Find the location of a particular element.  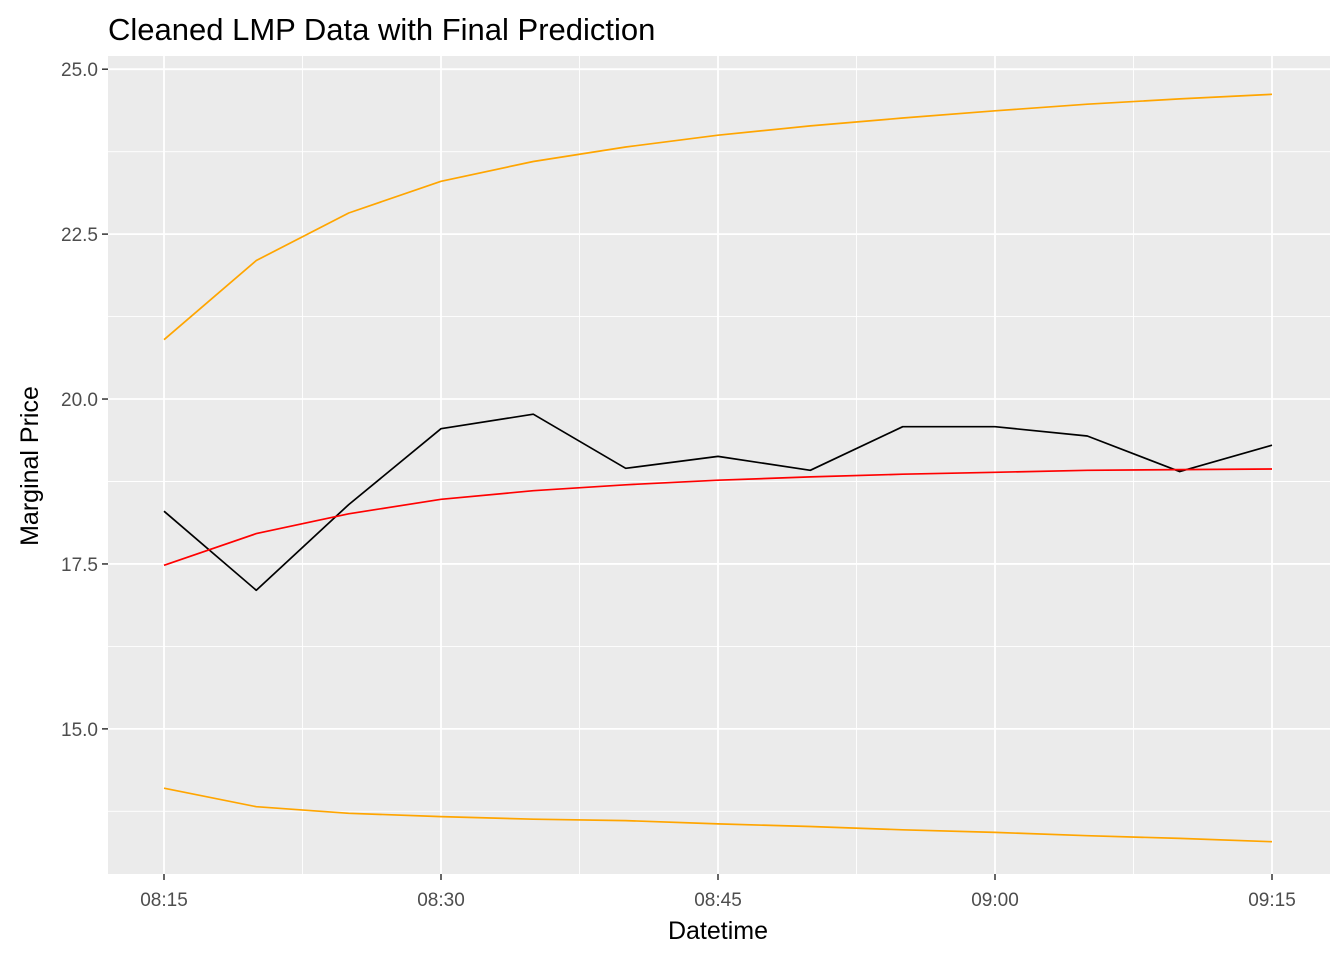

x-tick-label: 09:15 is located at coordinates (1272, 900).